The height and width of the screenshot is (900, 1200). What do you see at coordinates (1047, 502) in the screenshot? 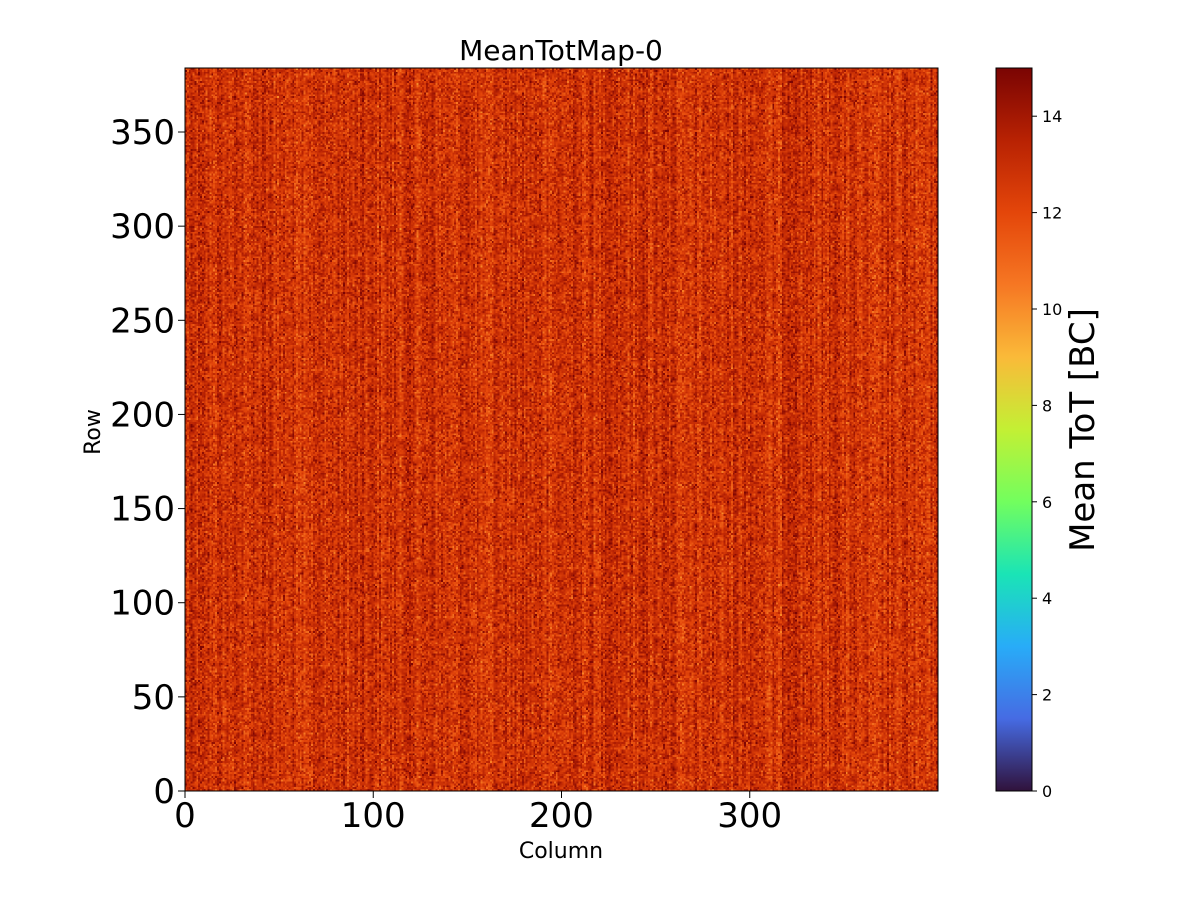
I see `colorbar-tick-label: 6` at bounding box center [1047, 502].